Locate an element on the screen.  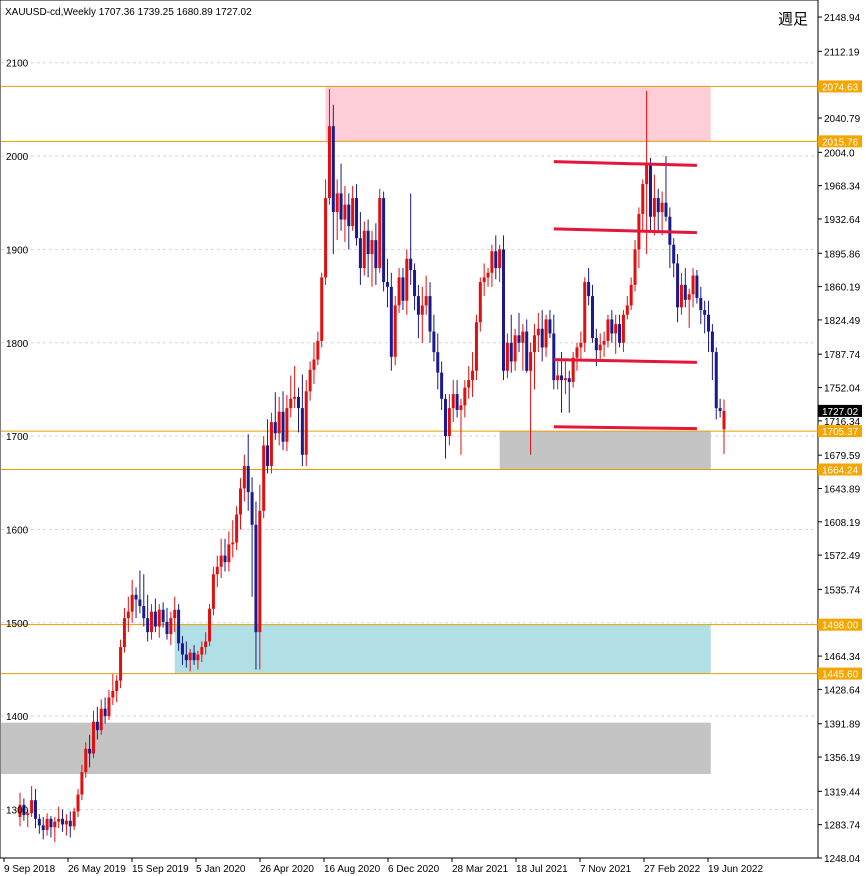
current-price-label: 1727.02 is located at coordinates (840, 412).